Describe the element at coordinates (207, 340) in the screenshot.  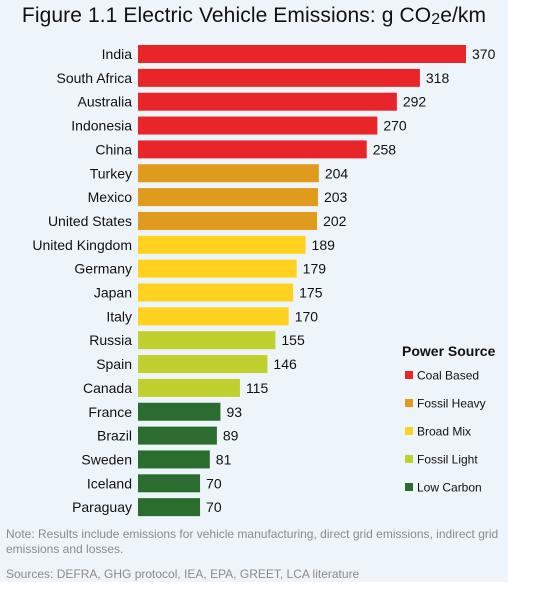
I see `bar-russia` at that location.